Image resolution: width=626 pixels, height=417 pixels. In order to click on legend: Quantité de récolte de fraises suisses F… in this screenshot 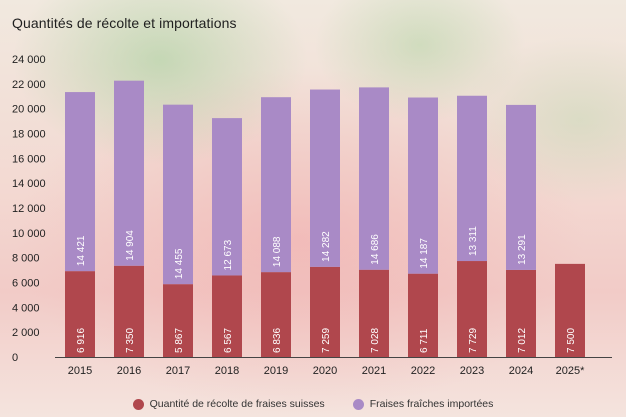, I will do `click(313, 404)`.